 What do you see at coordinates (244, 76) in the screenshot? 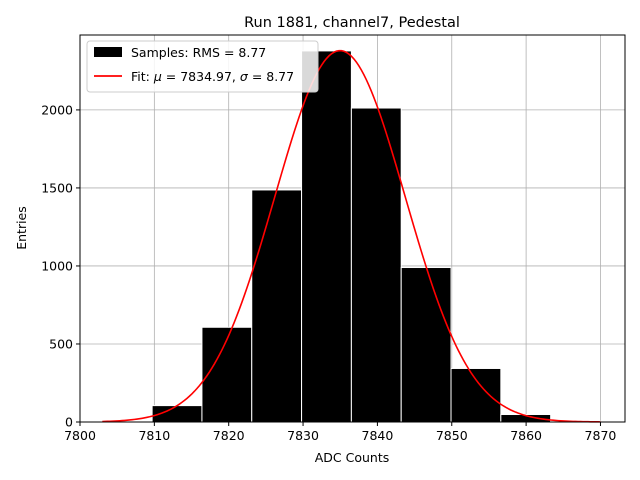
I see `legend-fit-sigma-symbol: σ` at bounding box center [244, 76].